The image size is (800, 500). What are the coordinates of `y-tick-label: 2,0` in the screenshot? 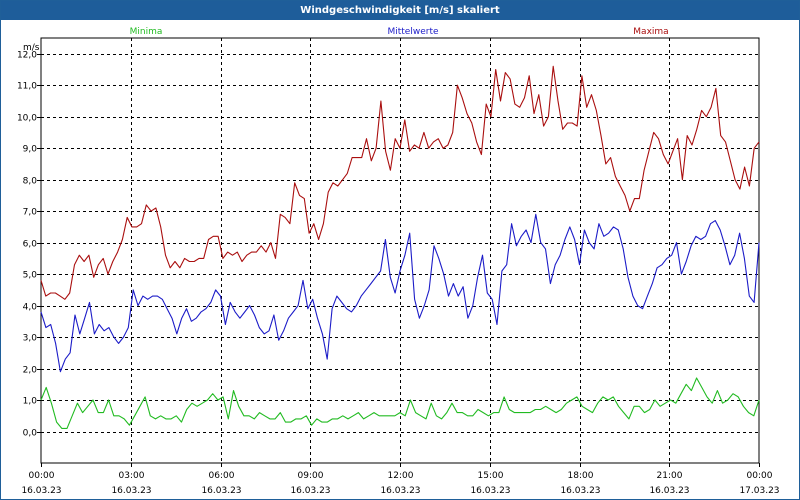 It's located at (30, 371).